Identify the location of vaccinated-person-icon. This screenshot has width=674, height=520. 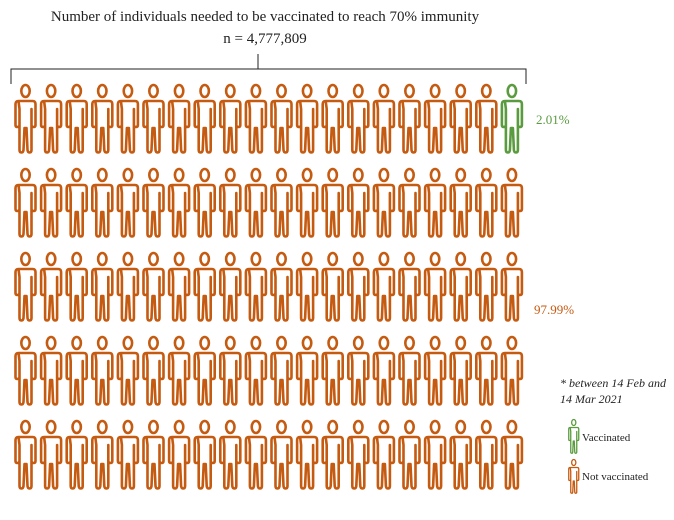
(574, 436).